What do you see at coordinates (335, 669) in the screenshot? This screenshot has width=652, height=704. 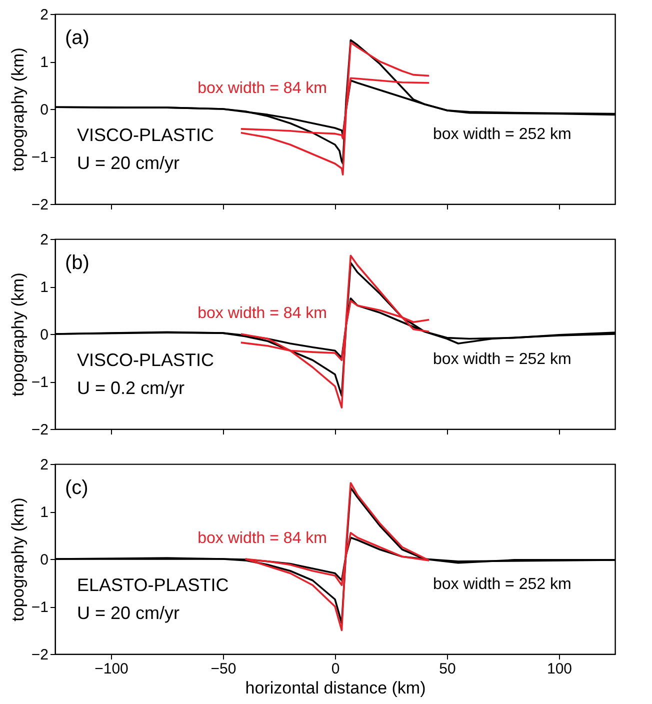 I see `x-tick-label: 0` at bounding box center [335, 669].